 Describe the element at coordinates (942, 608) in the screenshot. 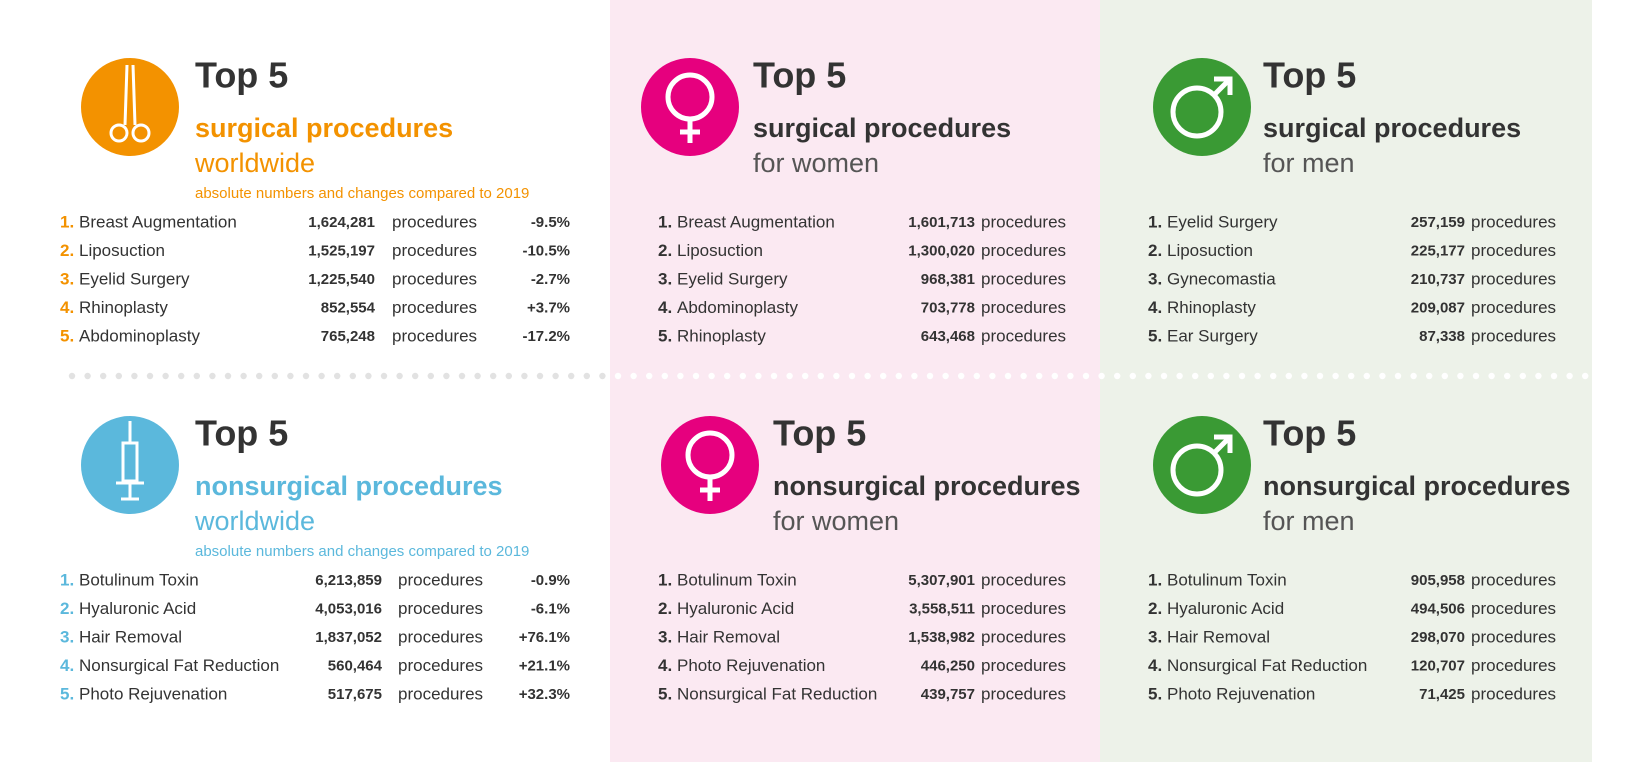

I see `procedure-count: 3,558,511` at that location.